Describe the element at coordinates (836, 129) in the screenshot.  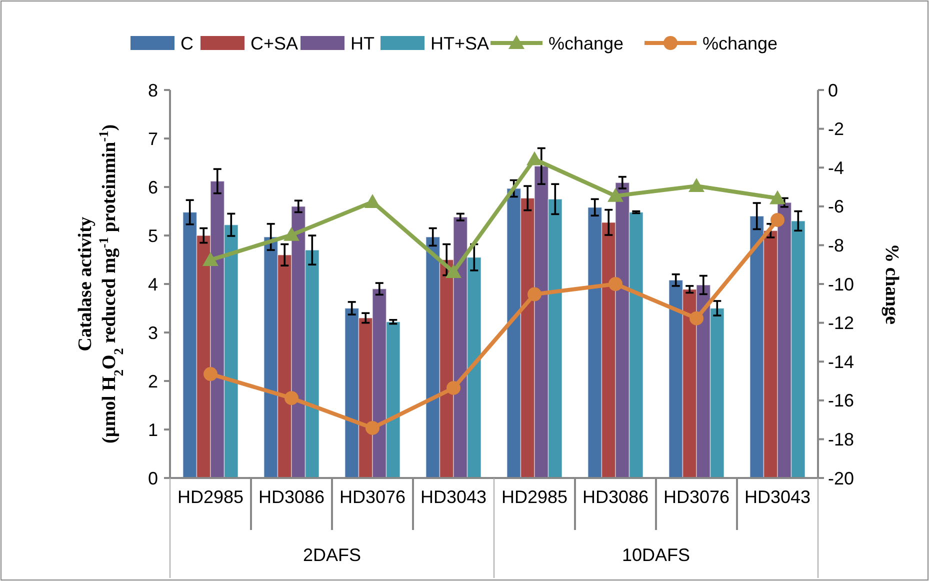
I see `y2-tick-label: -2` at that location.